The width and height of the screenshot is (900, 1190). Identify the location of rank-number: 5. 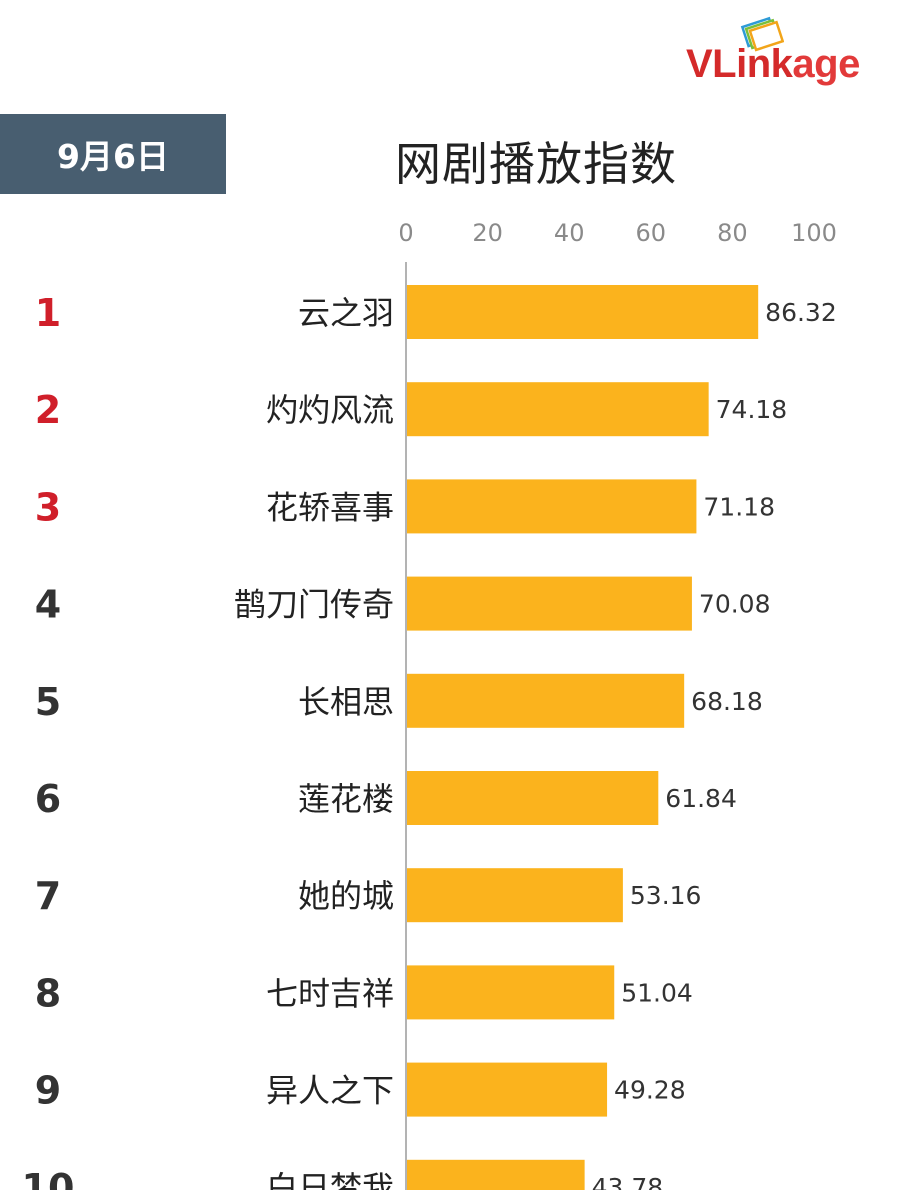
(48, 702).